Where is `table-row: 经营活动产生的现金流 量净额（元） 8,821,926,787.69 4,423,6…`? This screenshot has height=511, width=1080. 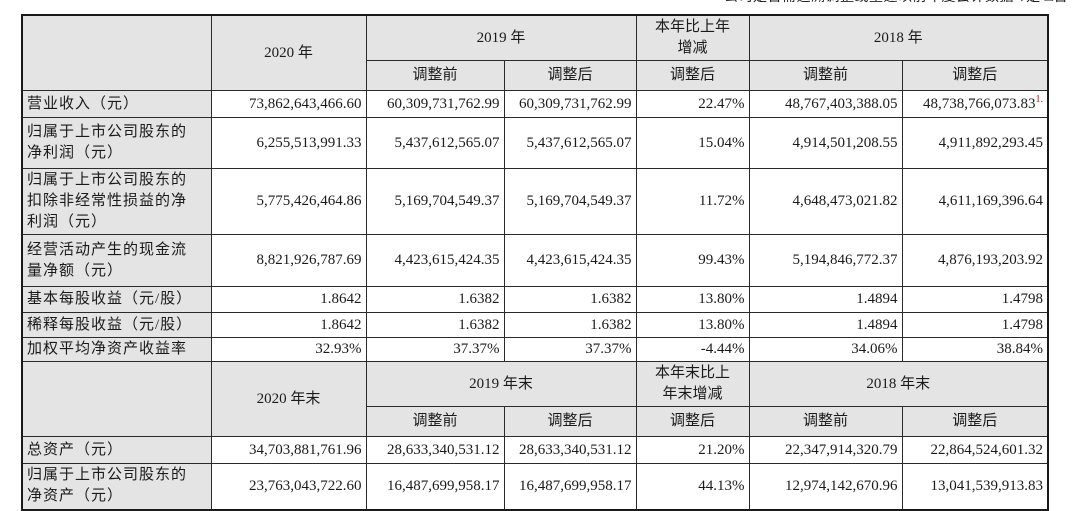
table-row: 经营活动产生的现金流 量净额（元） 8,821,926,787.69 4,423,6… is located at coordinates (535, 260).